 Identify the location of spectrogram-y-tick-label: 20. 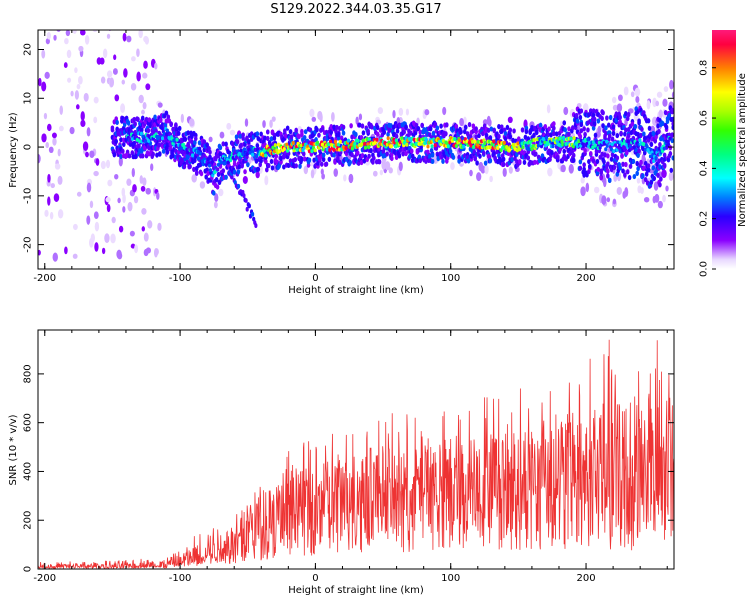
(28, 49).